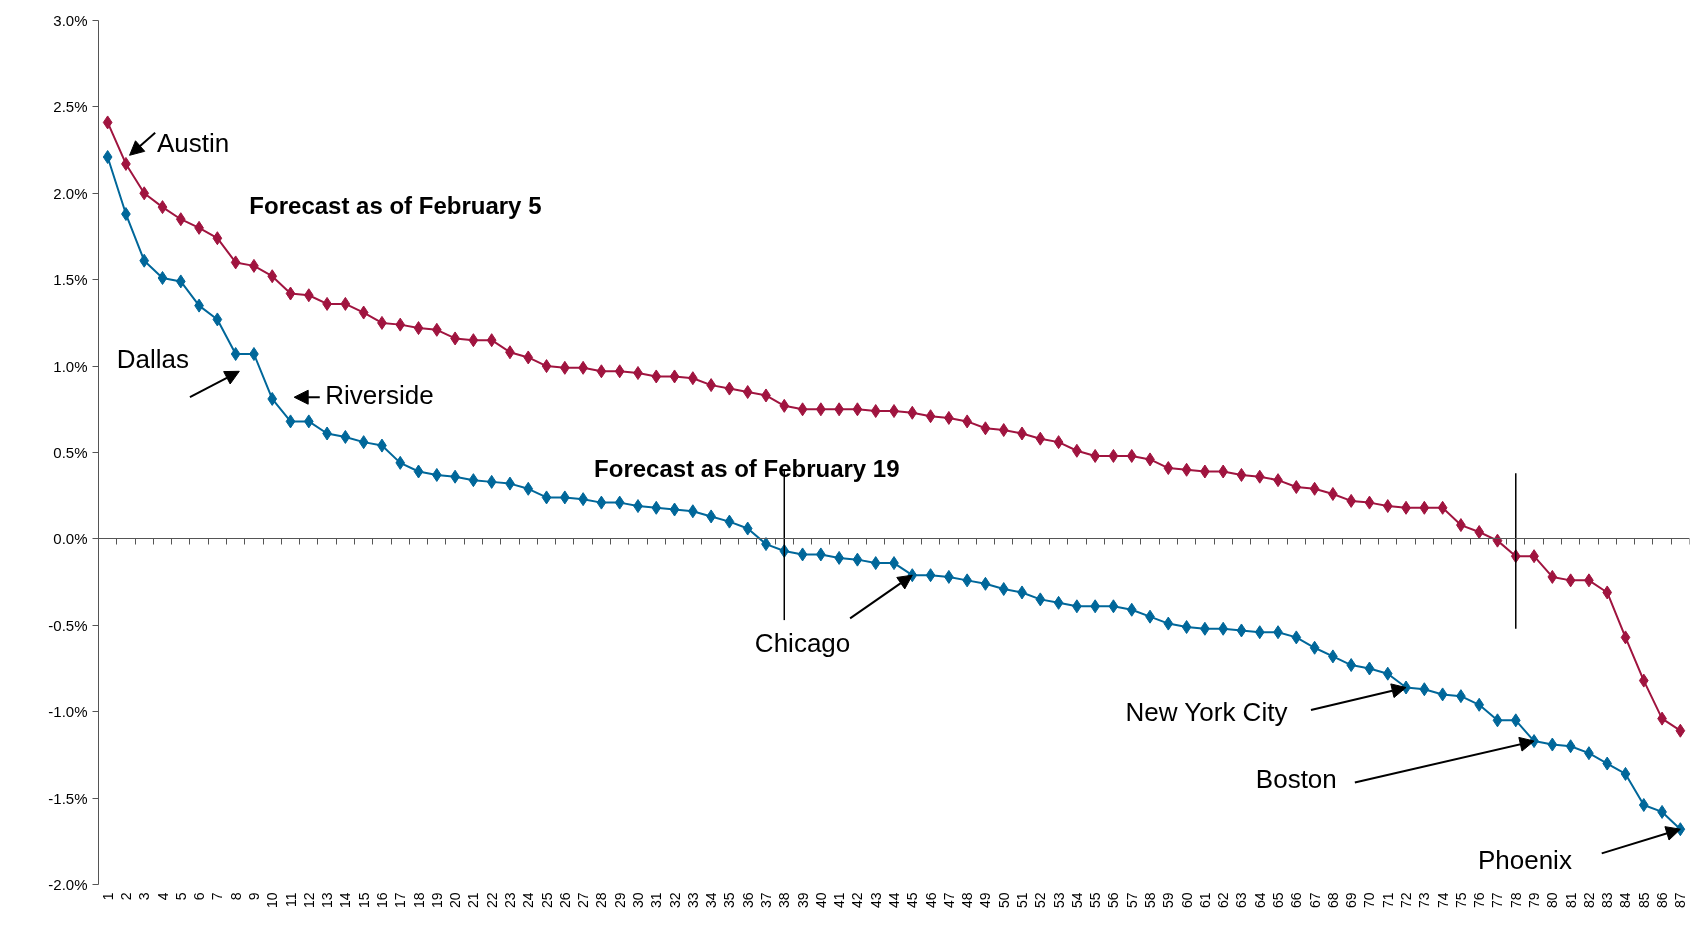 Image resolution: width=1693 pixels, height=938 pixels. What do you see at coordinates (1662, 900) in the screenshot?
I see `x-tick-label: 86` at bounding box center [1662, 900].